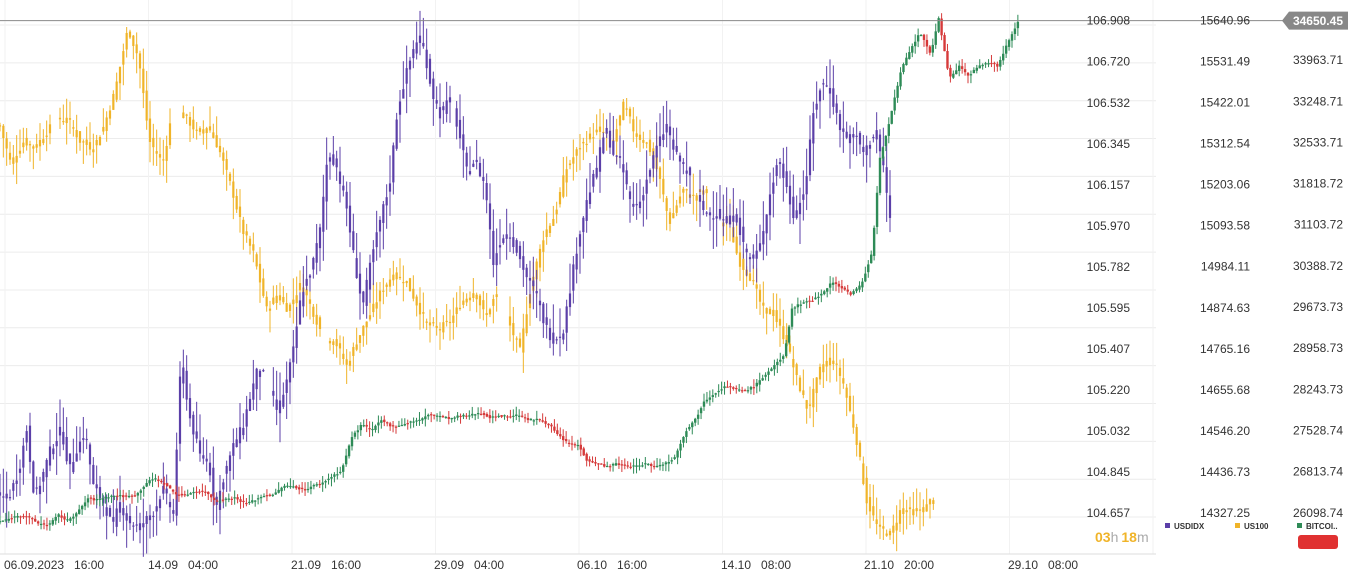  What do you see at coordinates (1225, 390) in the screenshot?
I see `y-tick-label: 14655.68` at bounding box center [1225, 390].